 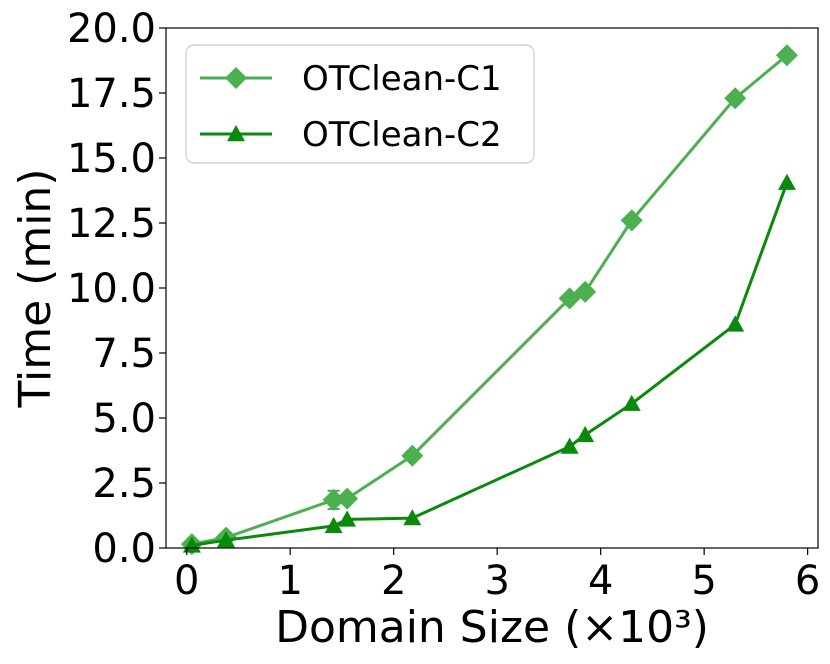 I want to click on x-axis: 0 1 2 3 4 5 6, so click(x=497, y=576).